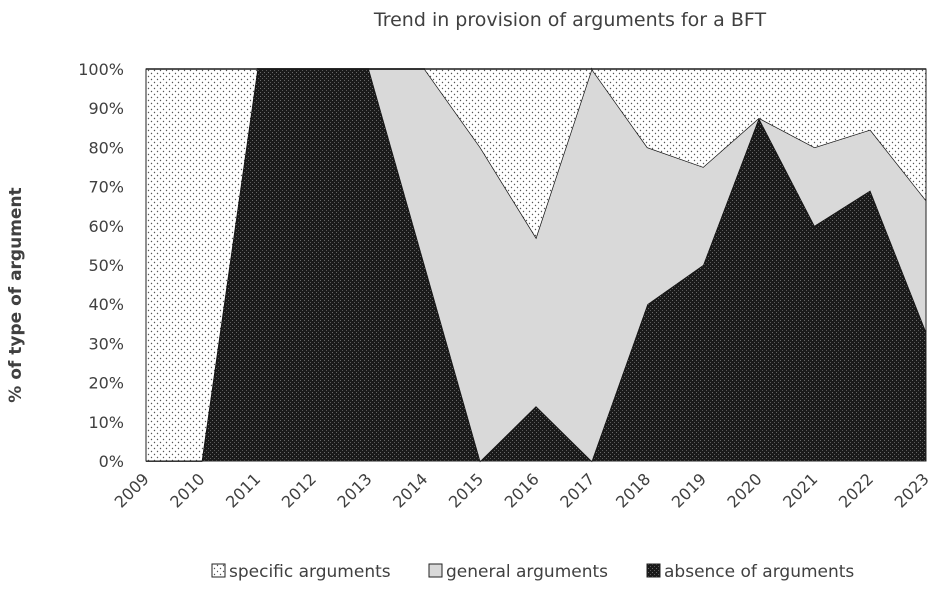 This screenshot has width=935, height=590. Describe the element at coordinates (800, 490) in the screenshot. I see `x-tick-label: 2021` at that location.